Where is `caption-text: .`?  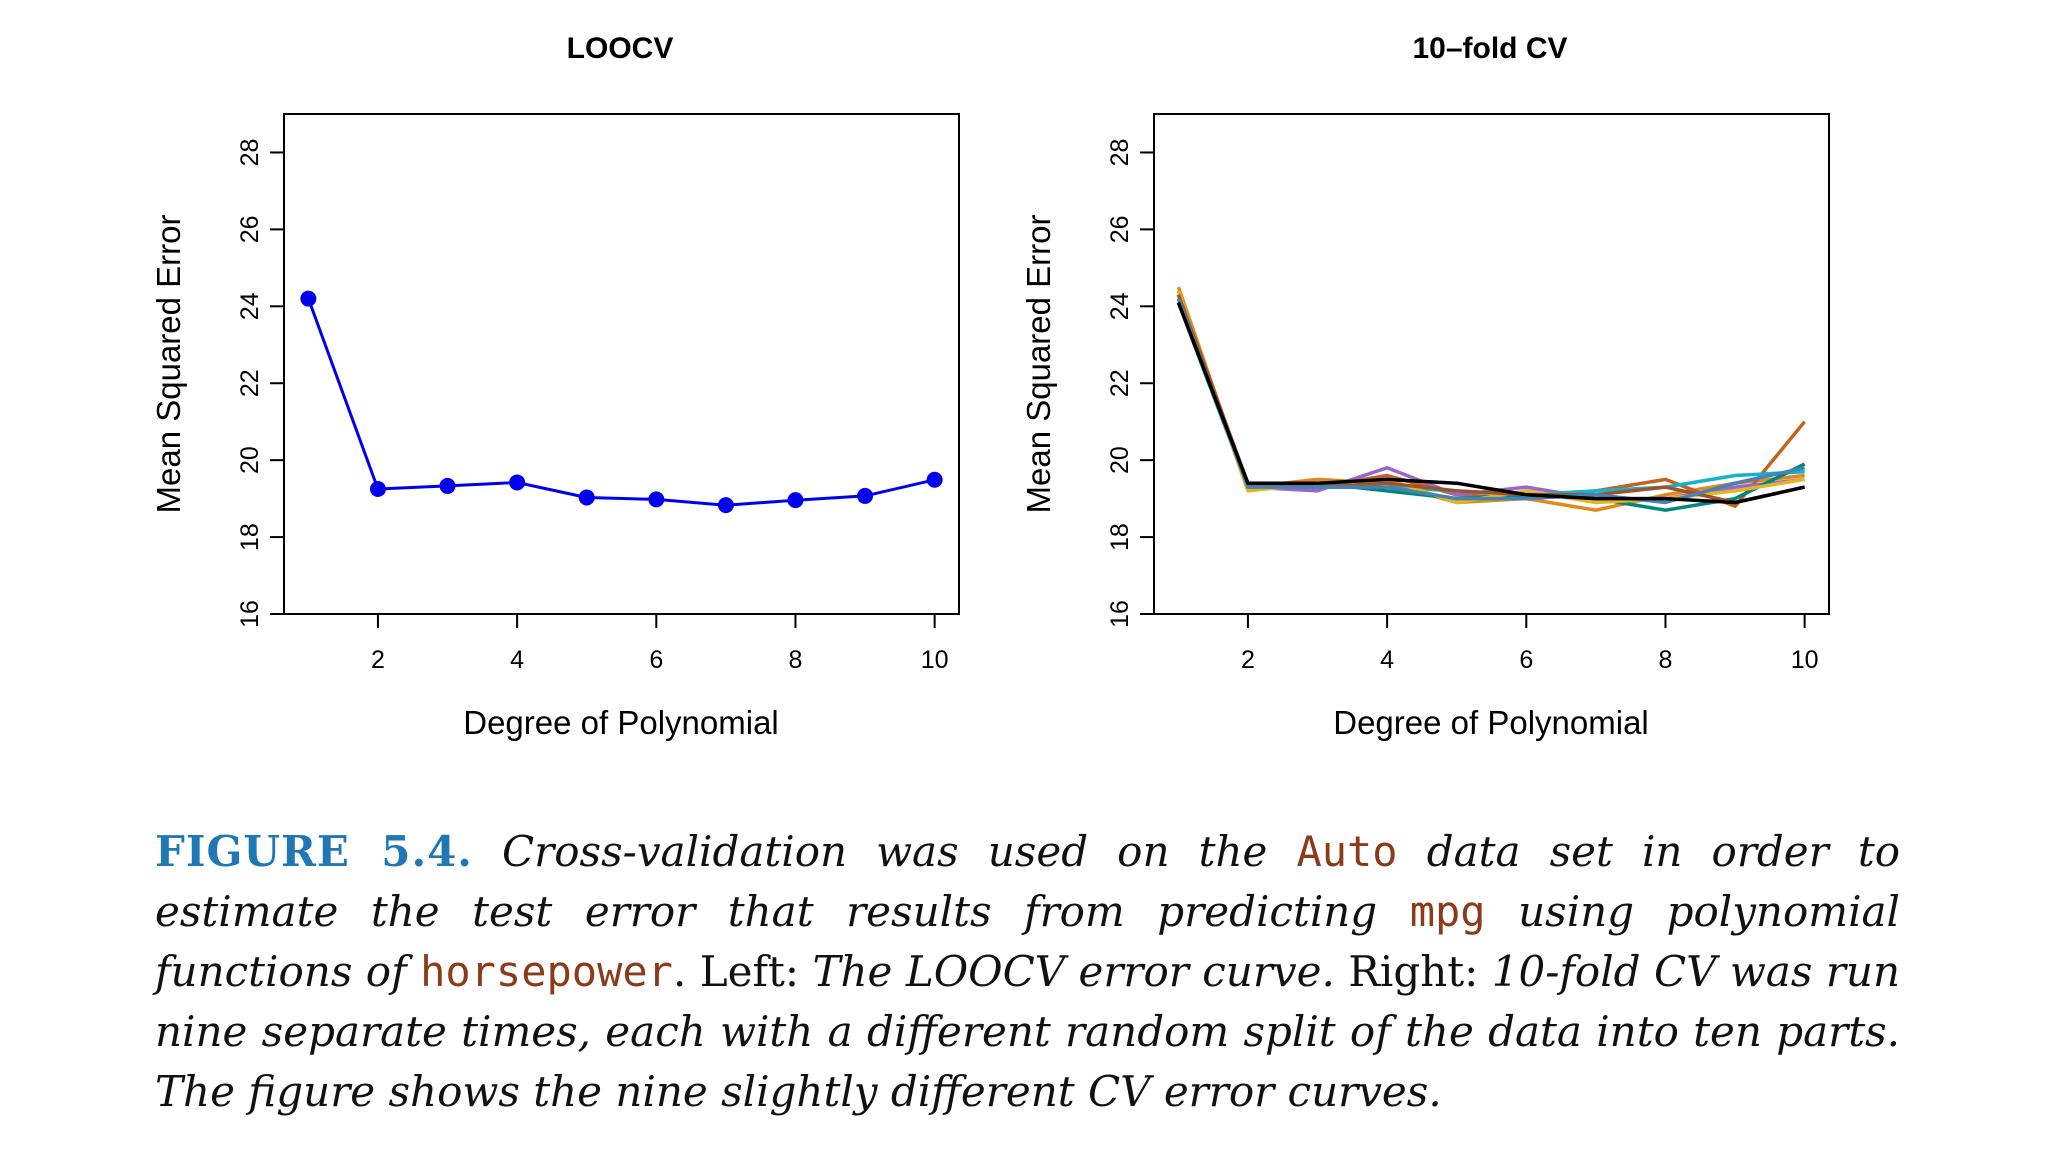 caption-text: . is located at coordinates (686, 971).